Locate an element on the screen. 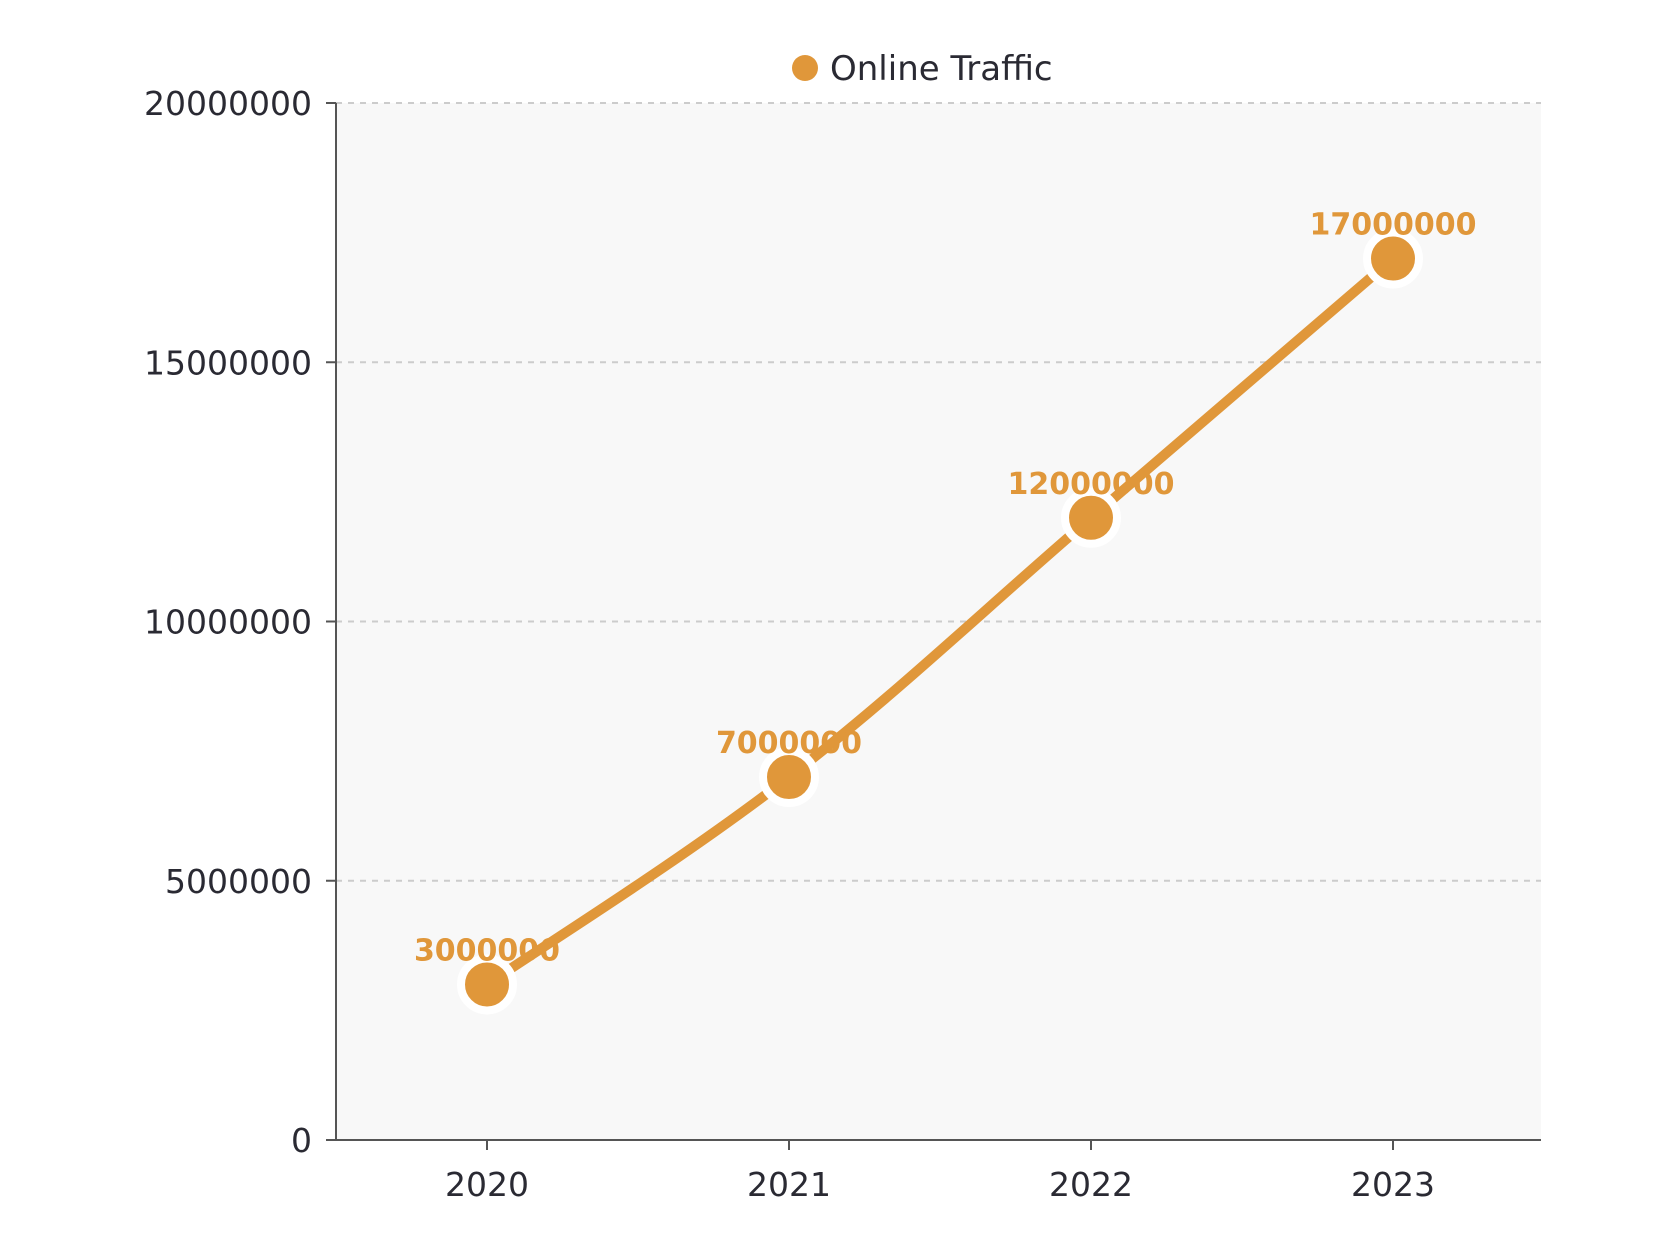  data-label: 12000000 is located at coordinates (1091, 484).